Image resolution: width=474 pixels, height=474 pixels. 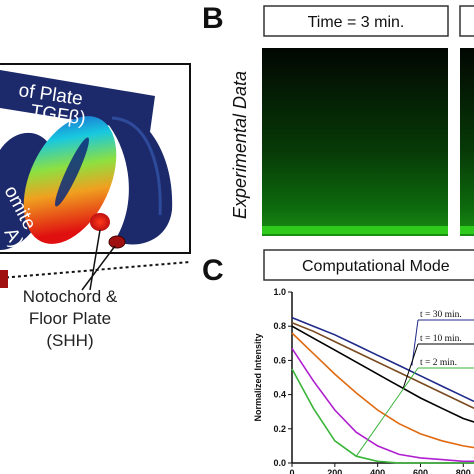 I want to click on somite-right-shape, so click(x=134, y=176).